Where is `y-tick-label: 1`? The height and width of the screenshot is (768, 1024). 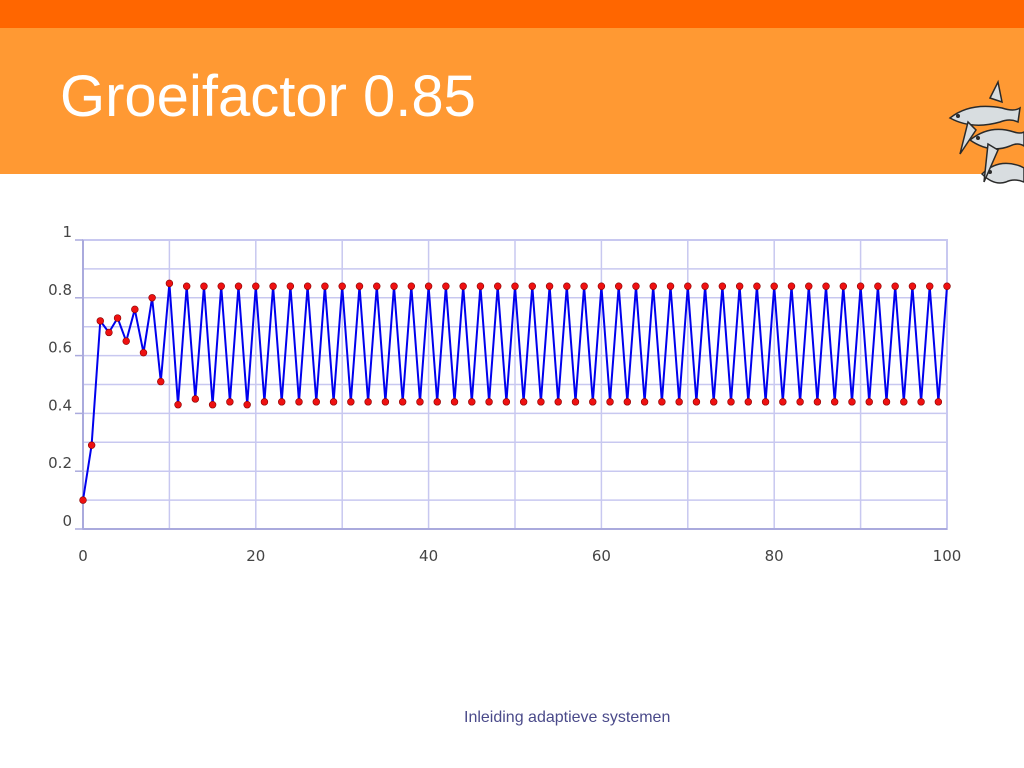 y-tick-label: 1 is located at coordinates (67, 232).